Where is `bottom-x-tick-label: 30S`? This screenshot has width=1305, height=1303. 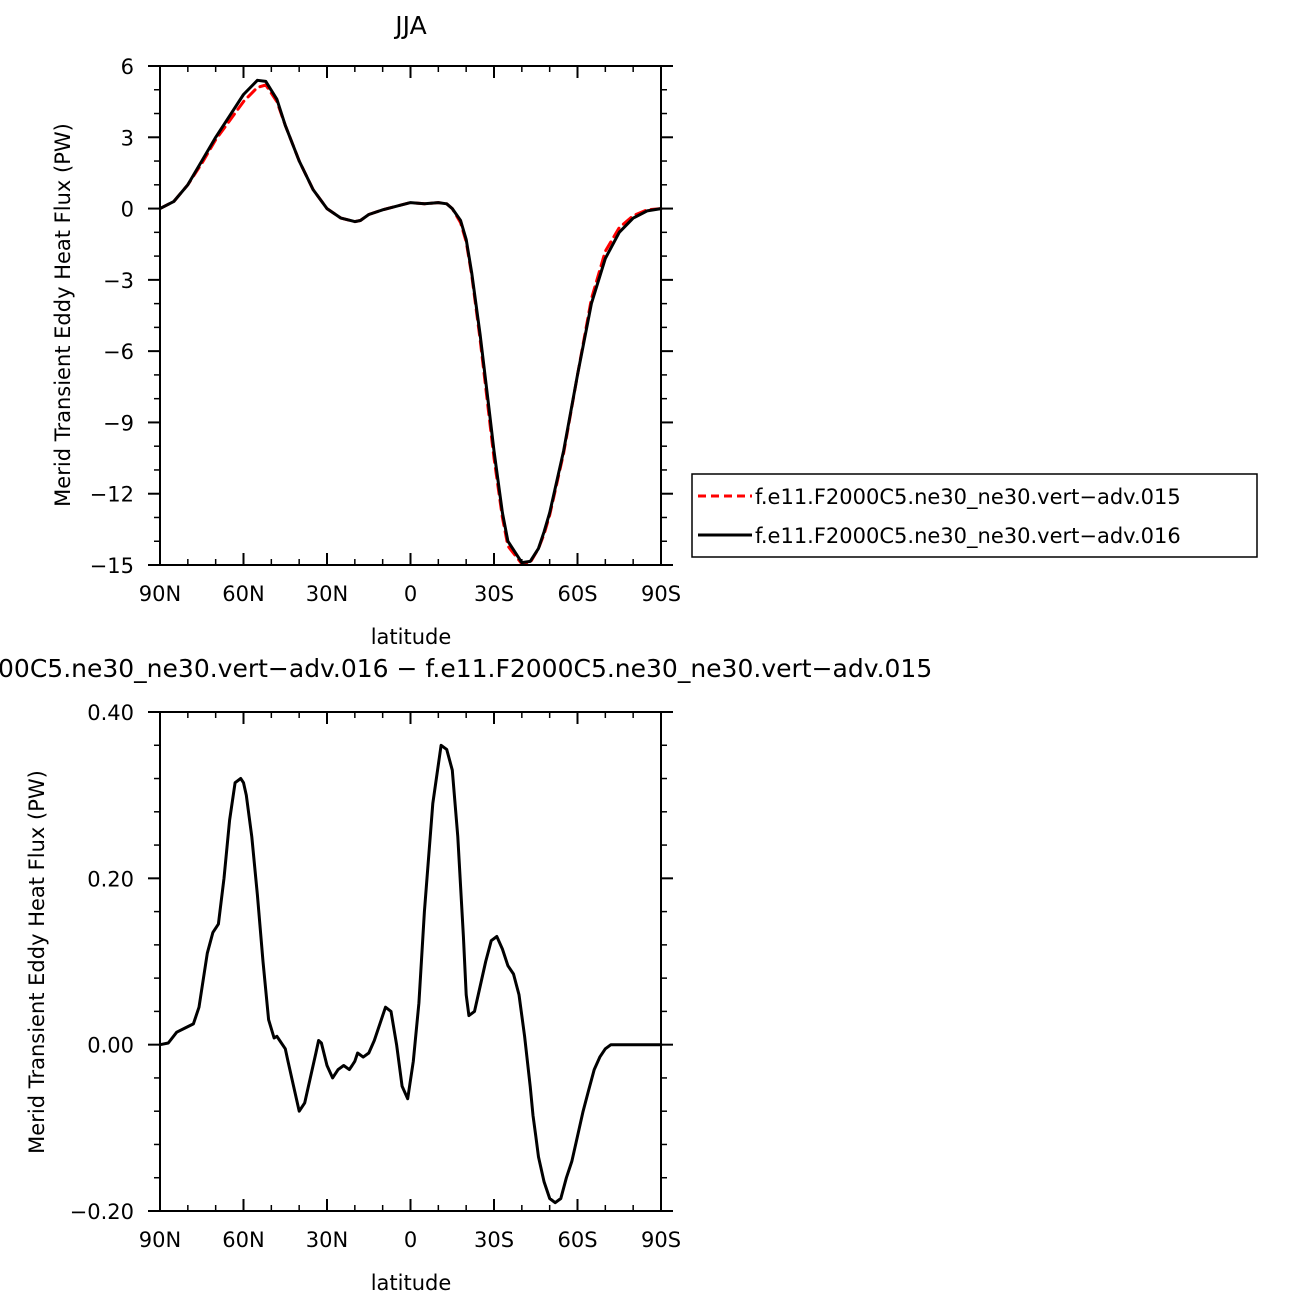
bottom-x-tick-label: 30S is located at coordinates (494, 1240).